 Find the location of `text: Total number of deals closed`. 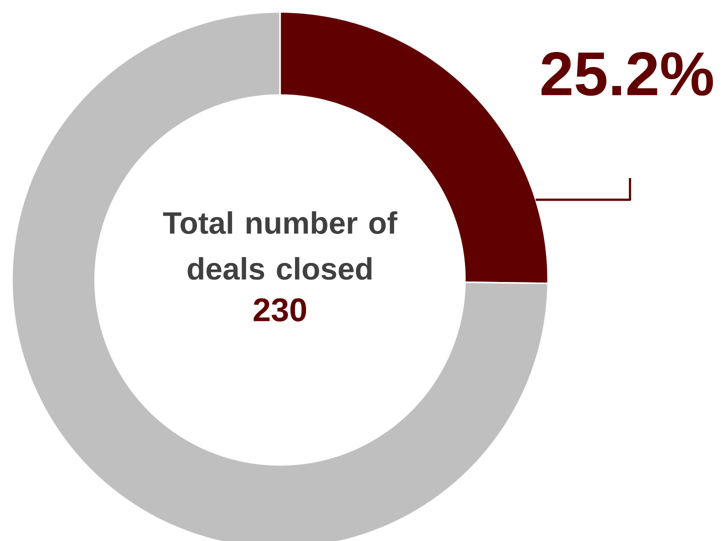

text: Total number of deals closed is located at coordinates (280, 245).